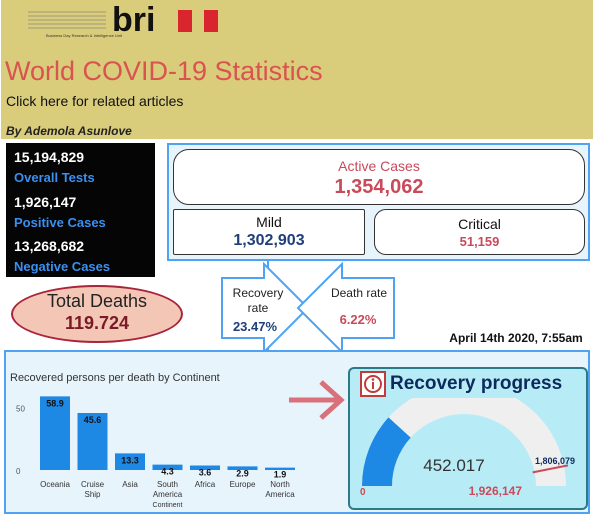  Describe the element at coordinates (280, 475) in the screenshot. I see `bar-value-label: 1.9` at that location.